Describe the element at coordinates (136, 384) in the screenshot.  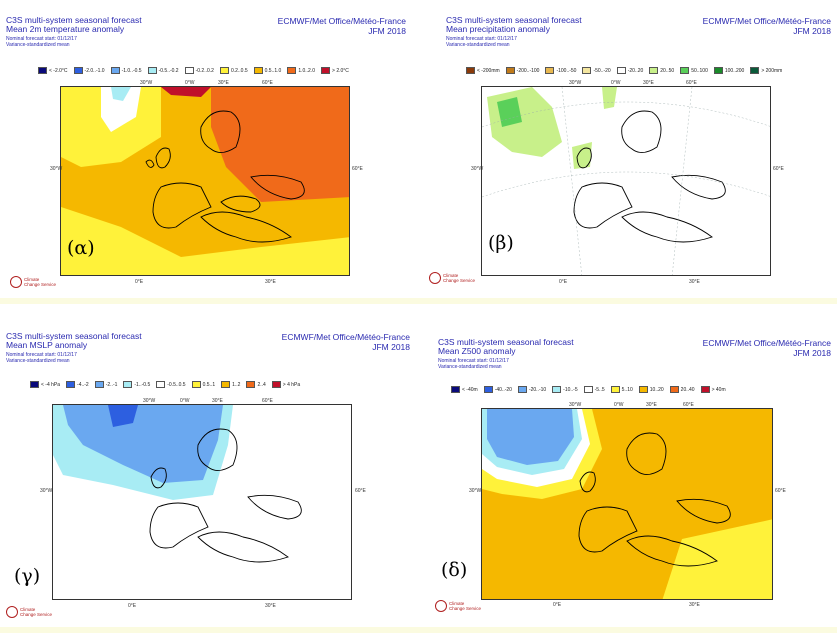
I see `legend-item: -1..-0.5` at that location.